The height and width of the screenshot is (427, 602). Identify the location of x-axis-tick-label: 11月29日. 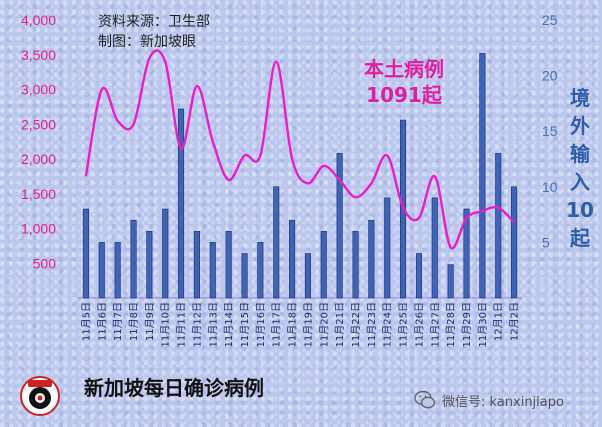
(467, 324).